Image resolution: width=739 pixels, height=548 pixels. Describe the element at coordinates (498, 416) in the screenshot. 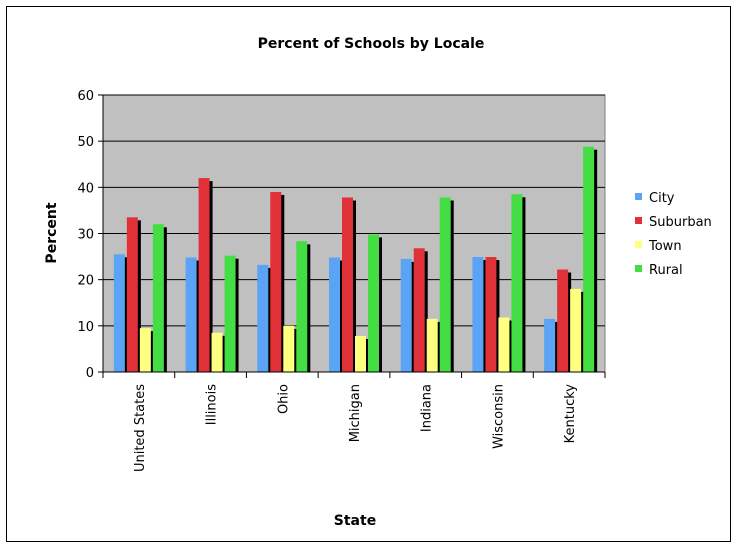

I see `x-tick-label: Wisconsin` at that location.